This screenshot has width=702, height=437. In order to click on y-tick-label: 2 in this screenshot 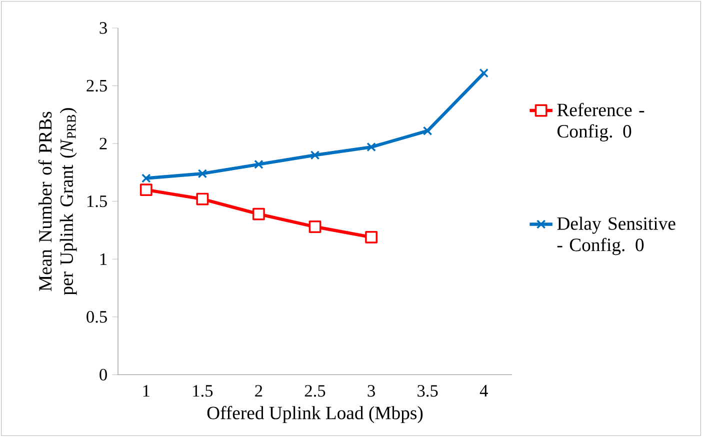, I will do `click(103, 144)`.